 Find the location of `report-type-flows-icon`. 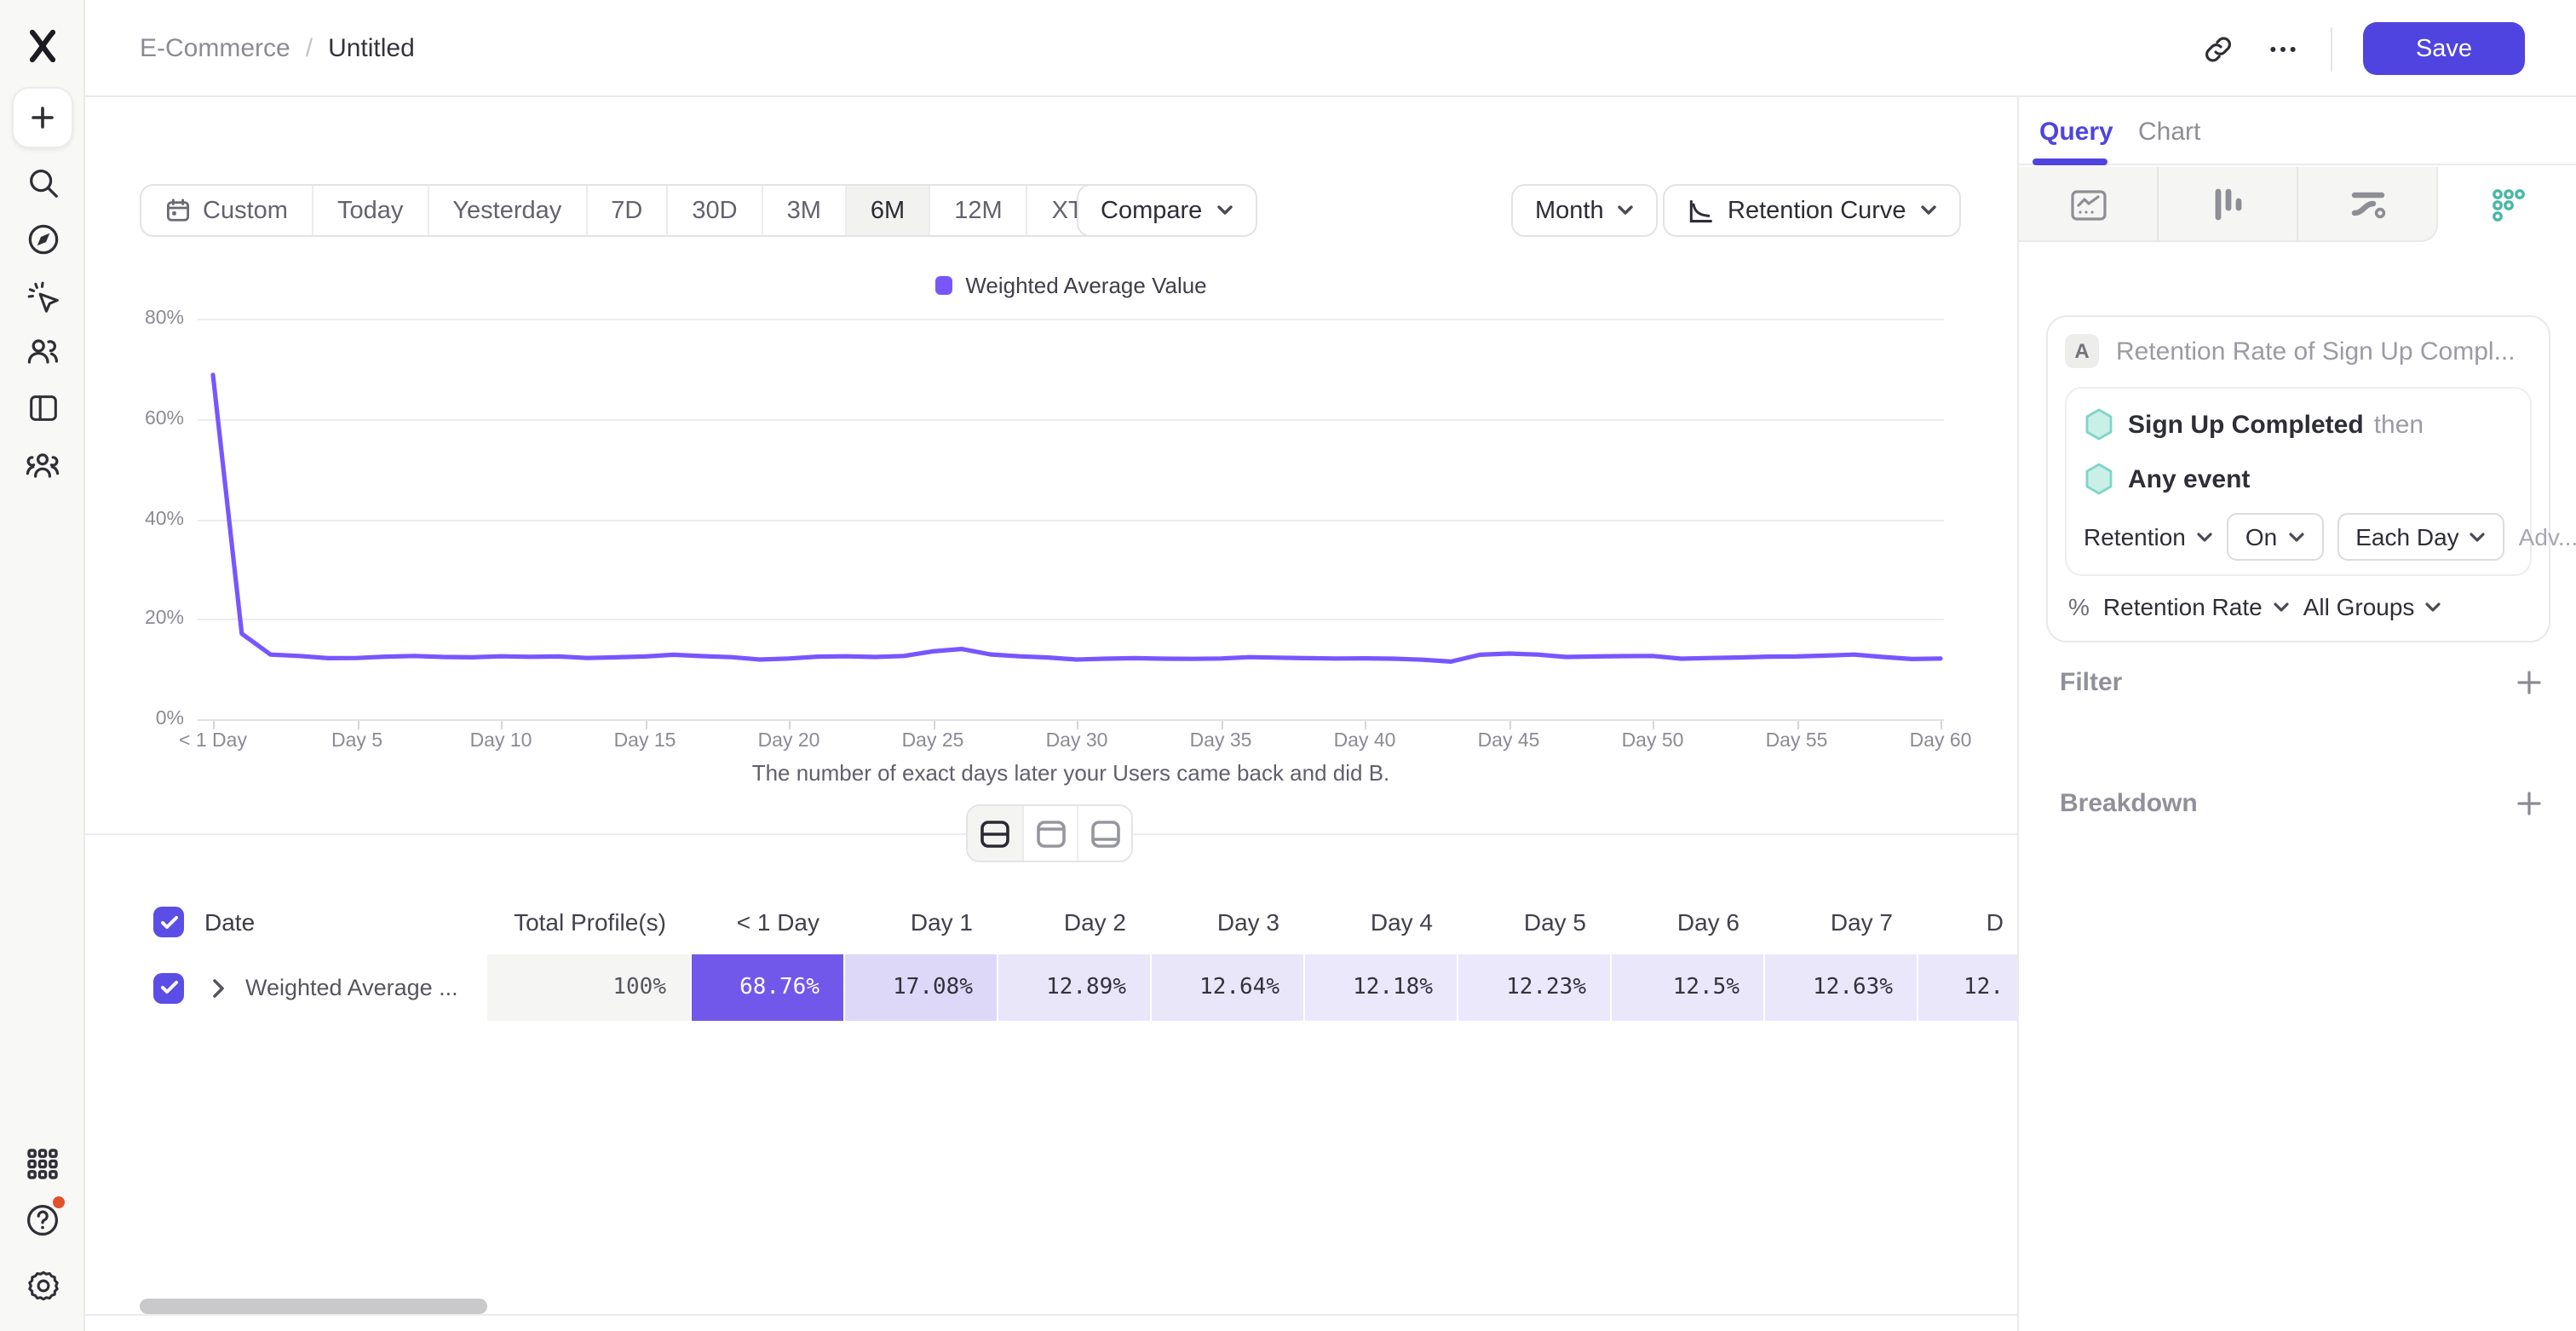

report-type-flows-icon is located at coordinates (2368, 204).